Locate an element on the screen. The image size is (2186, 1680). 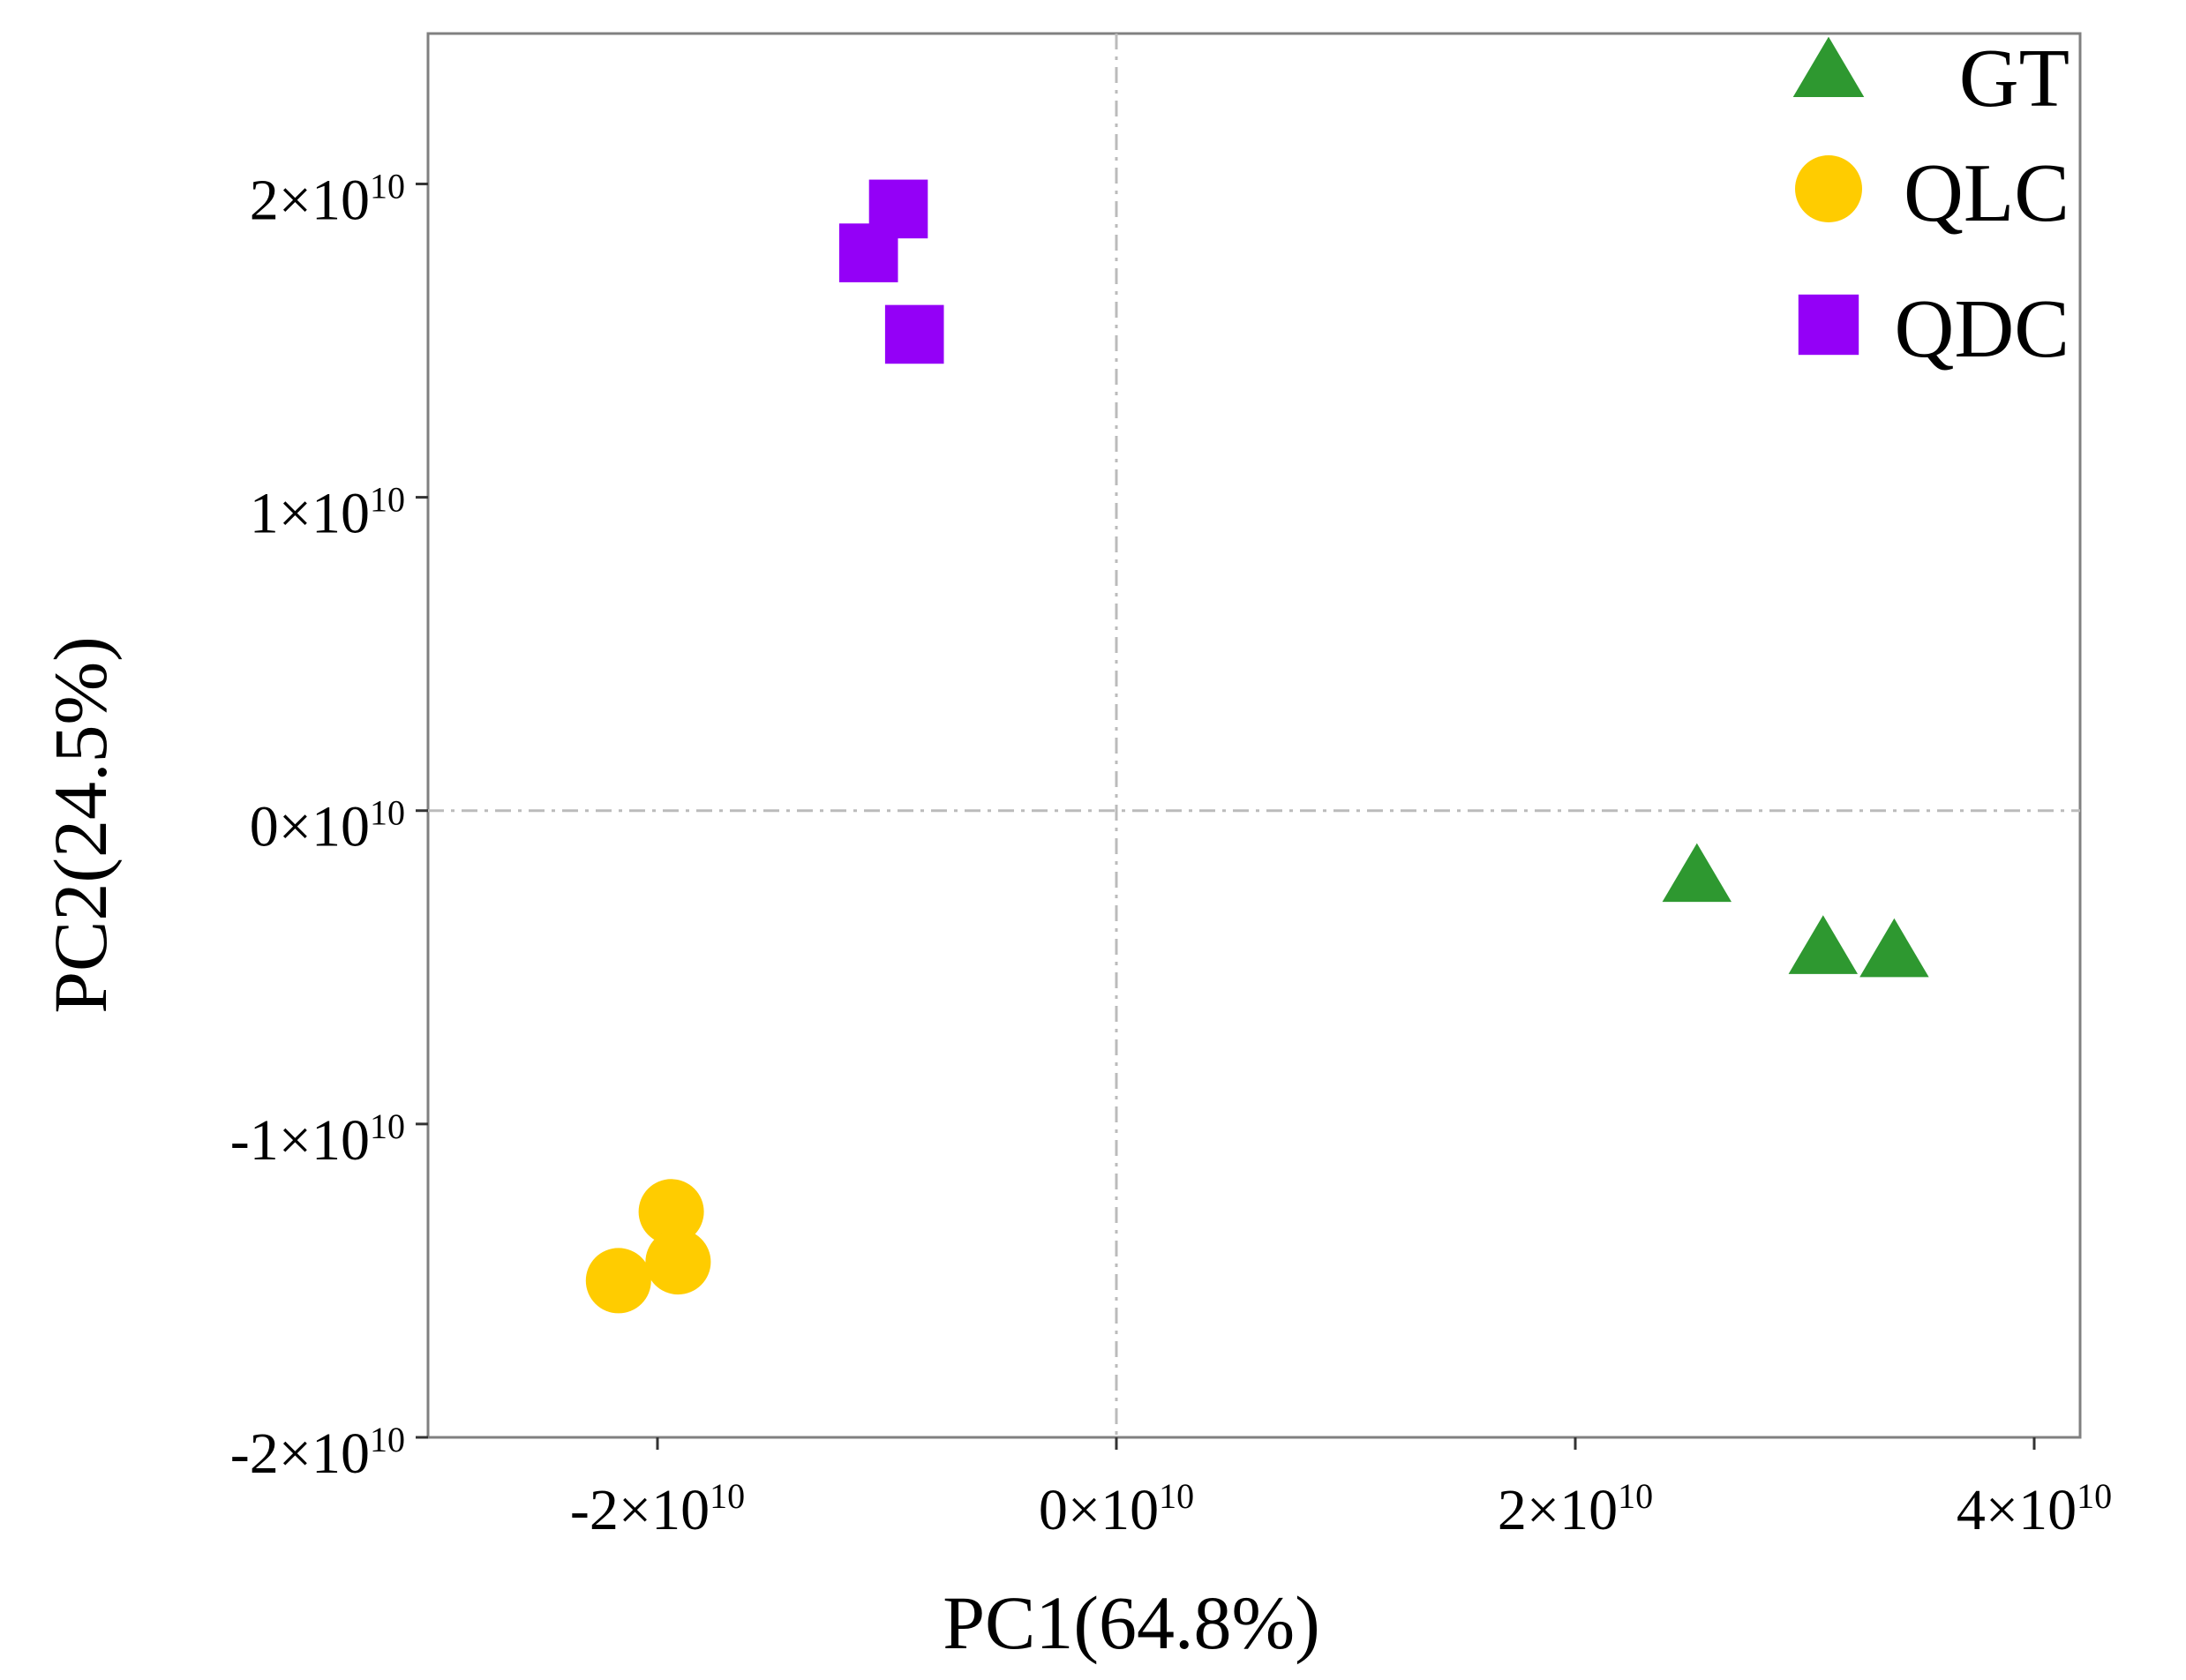
x-tick-label: 0×10¹⁰ is located at coordinates (1116, 1509).